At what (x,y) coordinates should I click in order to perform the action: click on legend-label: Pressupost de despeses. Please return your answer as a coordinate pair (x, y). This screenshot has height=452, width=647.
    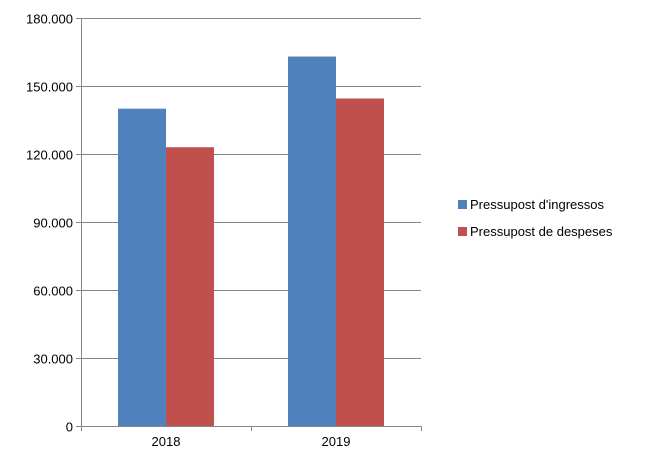
    Looking at the image, I should click on (541, 231).